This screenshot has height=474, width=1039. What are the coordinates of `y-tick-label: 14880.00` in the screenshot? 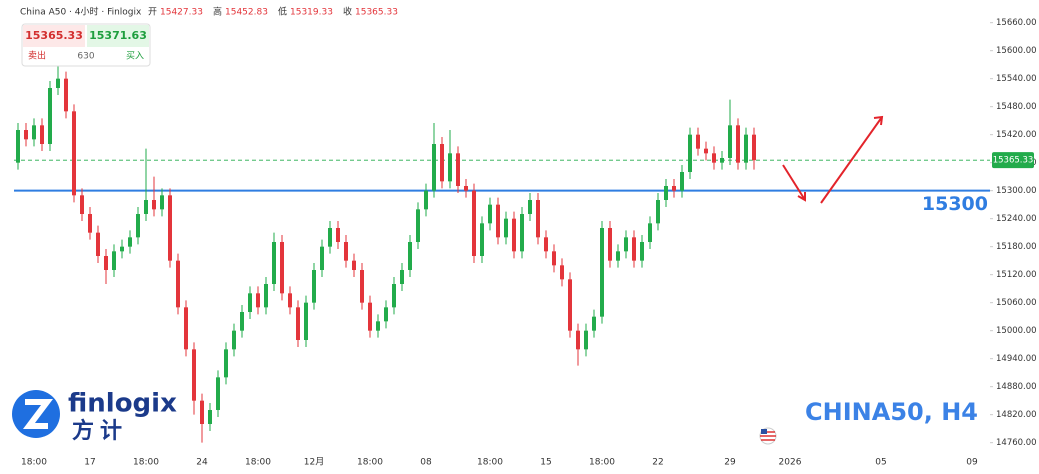 It's located at (1016, 387).